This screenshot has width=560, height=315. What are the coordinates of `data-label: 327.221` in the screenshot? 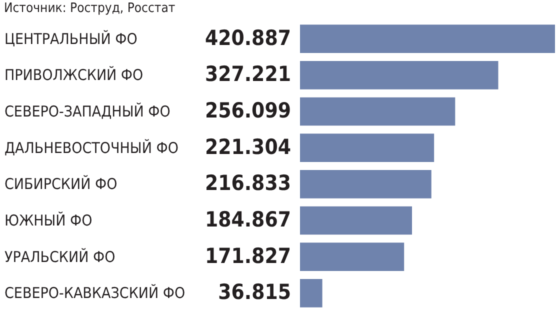 It's located at (247, 74).